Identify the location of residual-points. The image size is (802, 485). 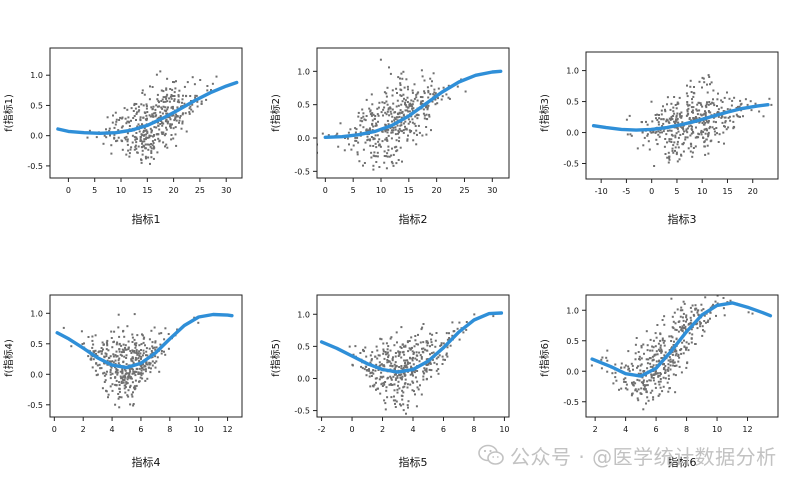
(392, 114).